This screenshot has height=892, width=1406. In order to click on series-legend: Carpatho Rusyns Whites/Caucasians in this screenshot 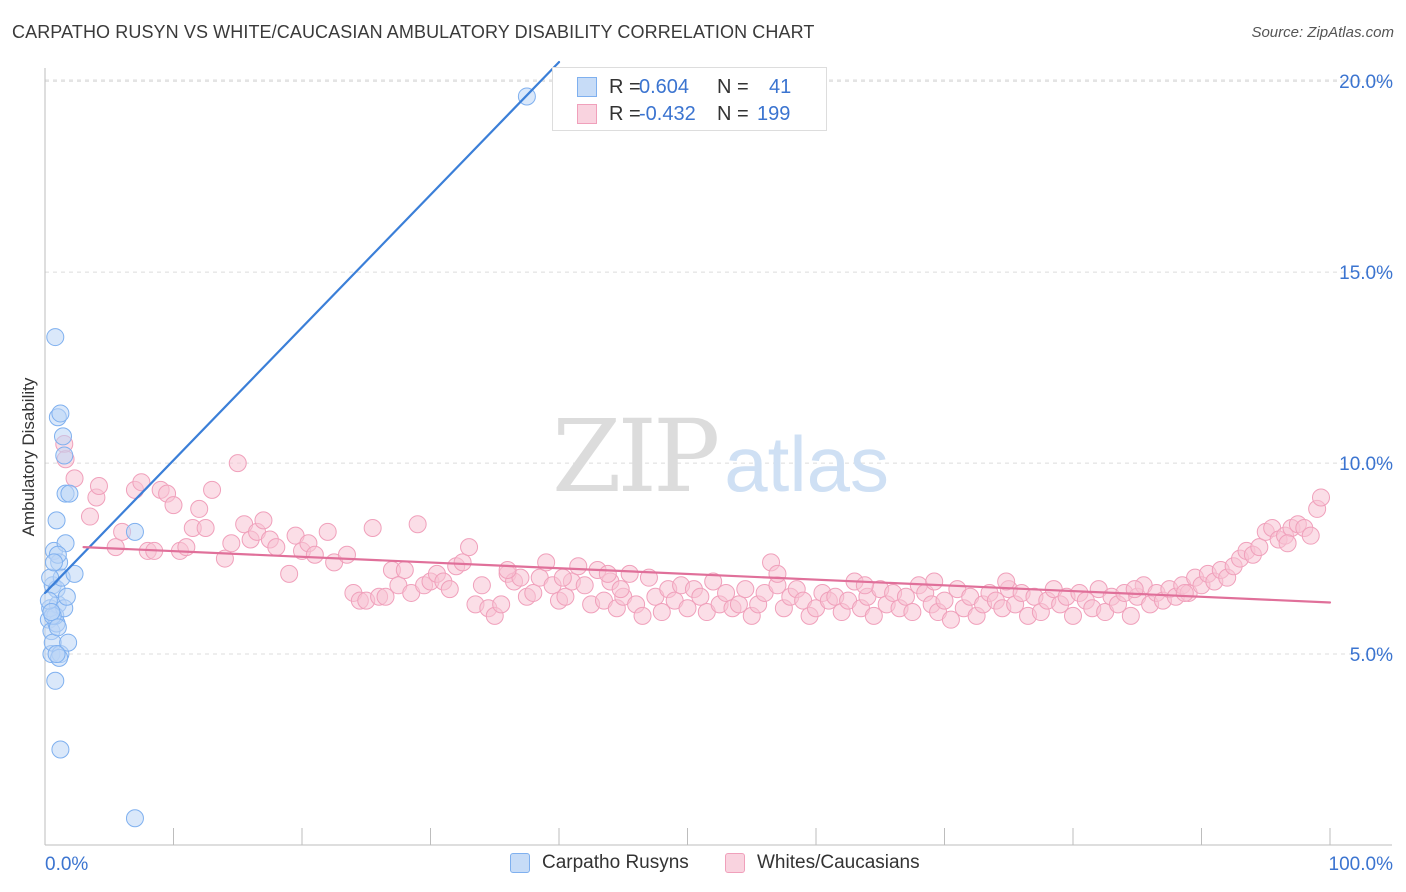, I will do `click(703, 865)`.